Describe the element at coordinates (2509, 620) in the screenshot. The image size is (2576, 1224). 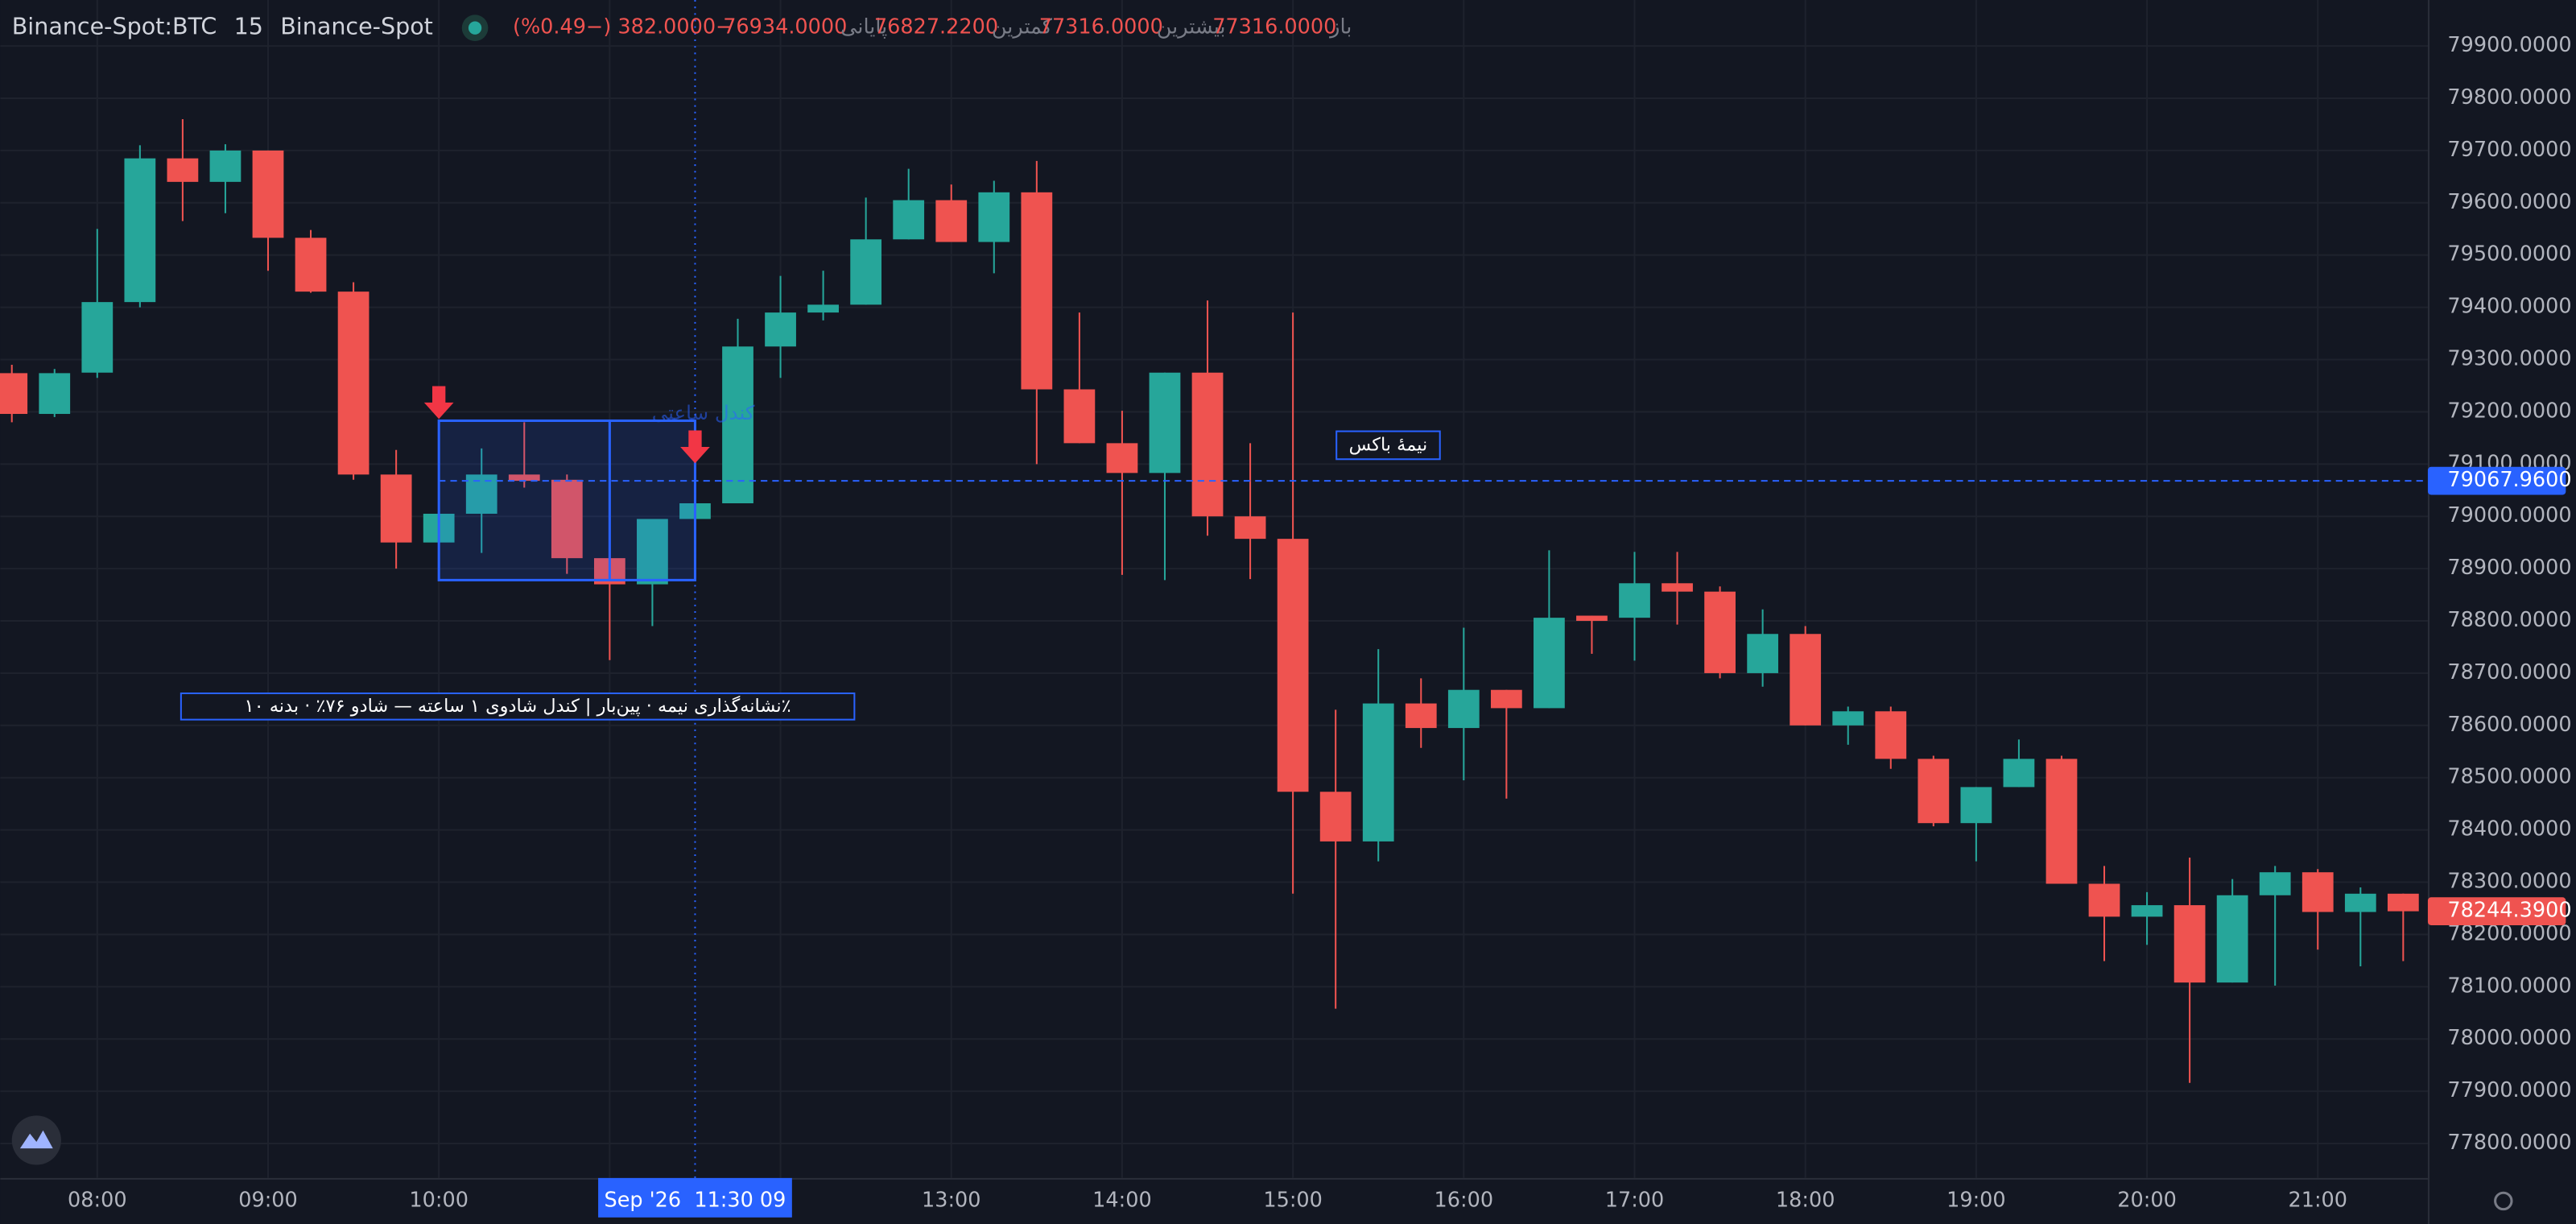
I see `y-tick-label: 78800.0000` at that location.